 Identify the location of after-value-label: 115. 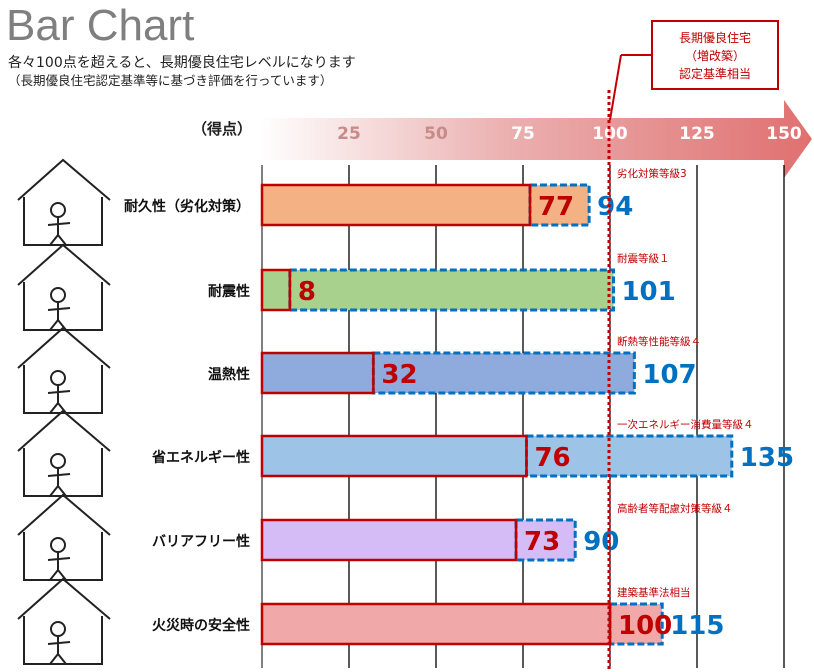
(697, 626).